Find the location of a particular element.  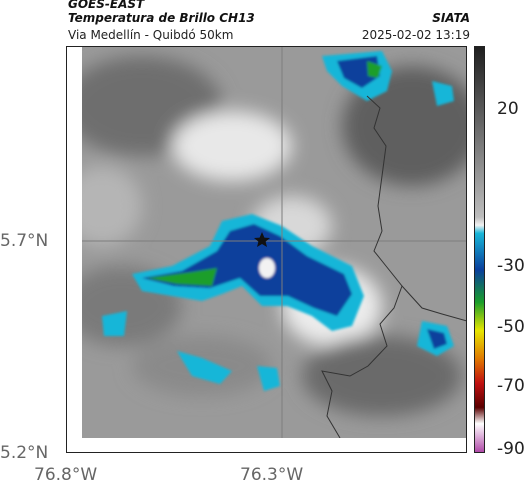

datetime-label: 2025-02-02 13:19 is located at coordinates (415, 35).